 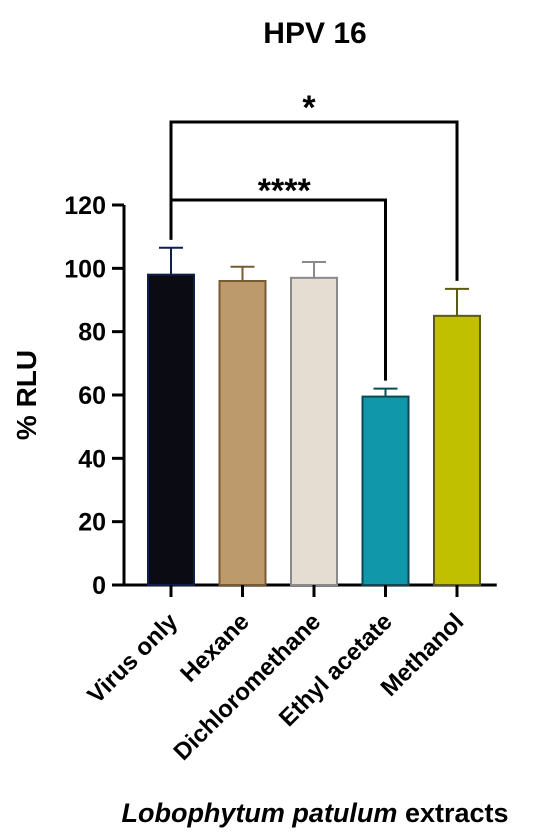 I want to click on x-axis-label: Lobophytum patulum extracts, so click(x=314, y=813).